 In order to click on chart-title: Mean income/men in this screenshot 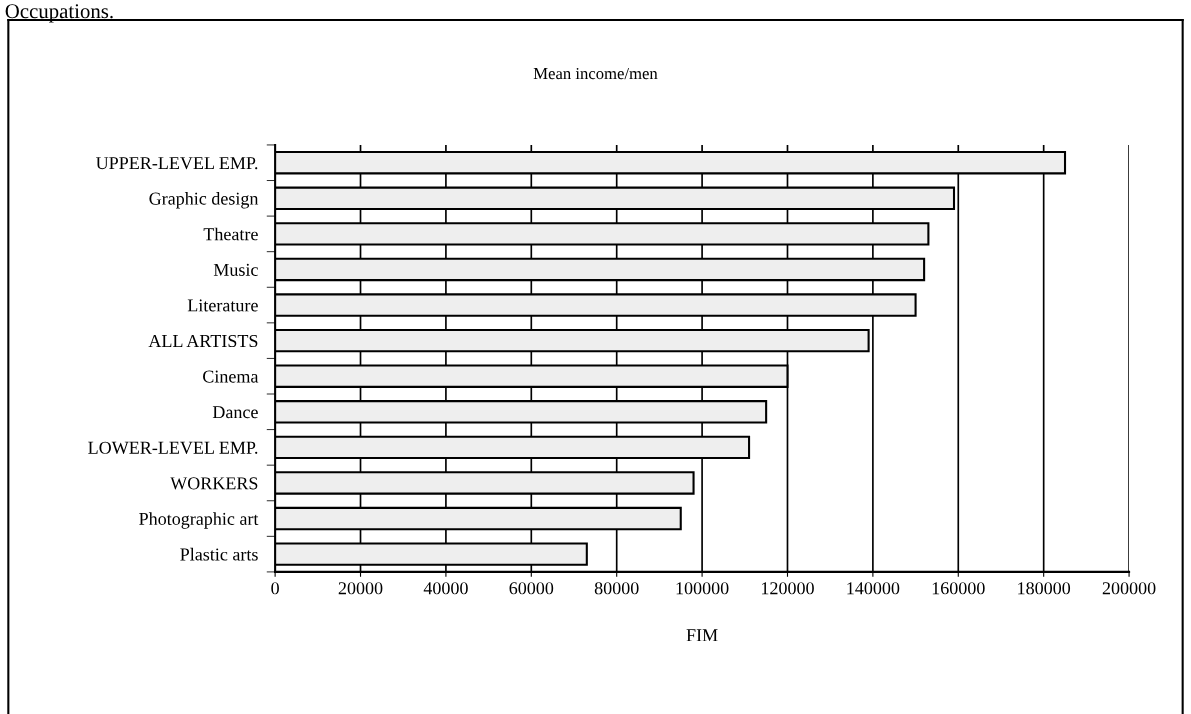, I will do `click(595, 73)`.